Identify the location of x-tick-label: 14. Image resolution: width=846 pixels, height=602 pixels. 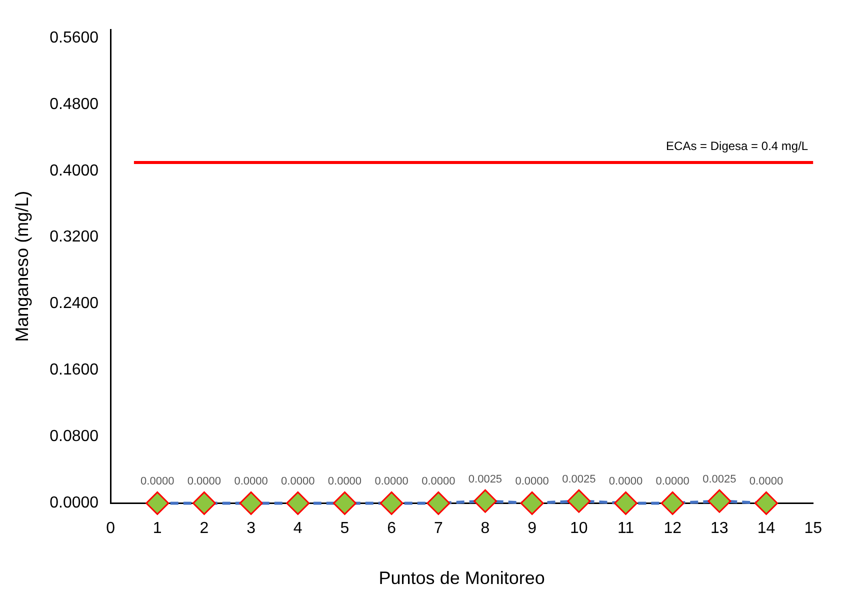
(766, 529).